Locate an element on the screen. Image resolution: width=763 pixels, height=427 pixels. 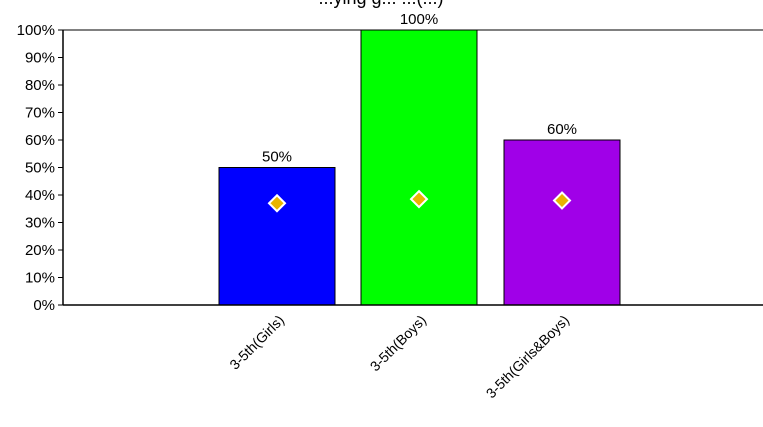
category-label: 3-5th(Boys) is located at coordinates (398, 343).